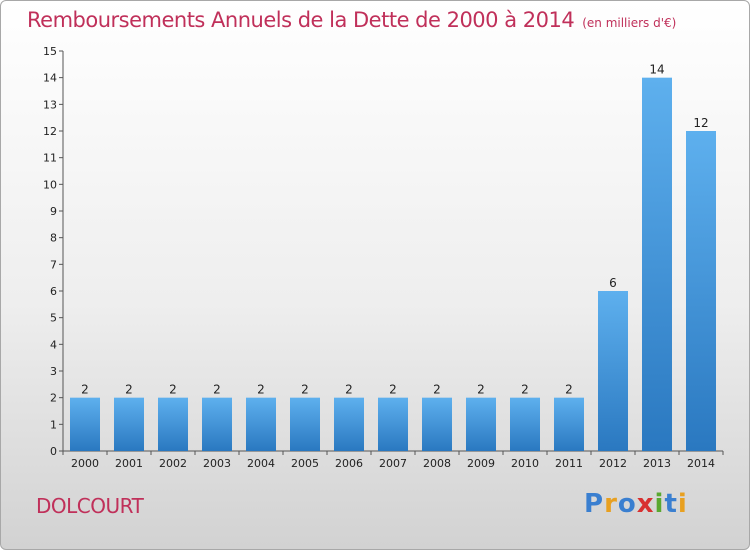 The image size is (750, 550). Describe the element at coordinates (437, 463) in the screenshot. I see `x-tick-label: 2008` at that location.